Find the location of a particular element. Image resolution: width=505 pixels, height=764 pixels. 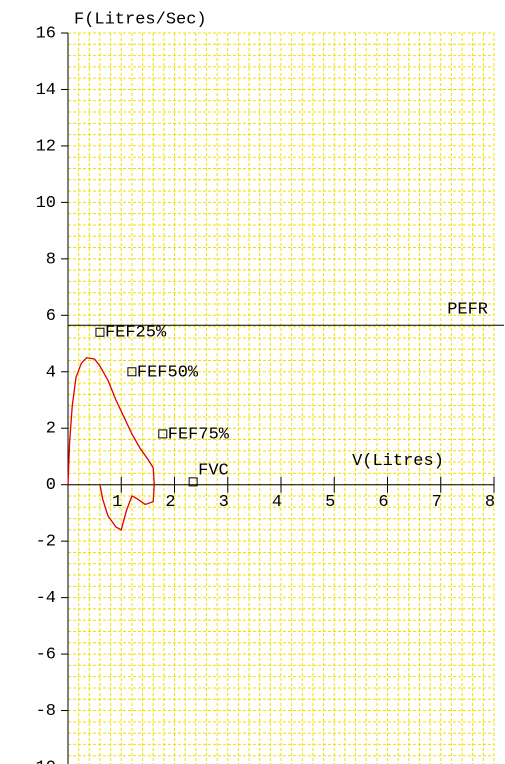

y-tick-label: -2 is located at coordinates (46, 542).